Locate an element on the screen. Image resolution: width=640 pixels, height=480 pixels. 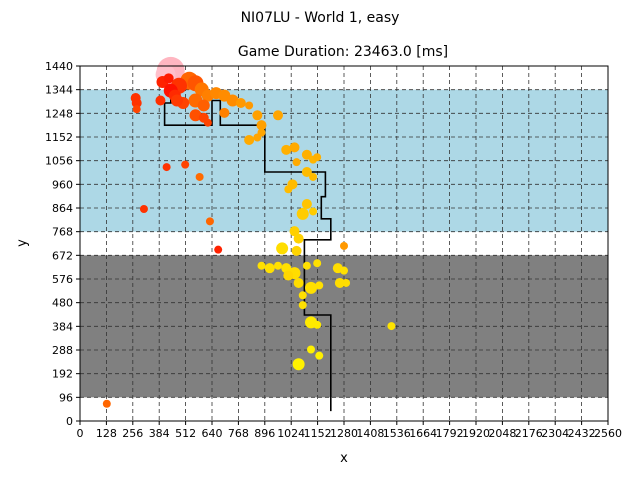
y-tick-label: 768 is located at coordinates (62, 232).